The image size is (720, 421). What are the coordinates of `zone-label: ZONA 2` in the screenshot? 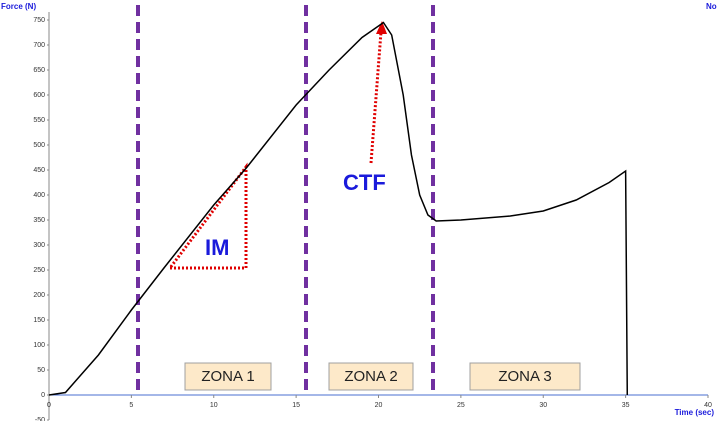 It's located at (370, 376).